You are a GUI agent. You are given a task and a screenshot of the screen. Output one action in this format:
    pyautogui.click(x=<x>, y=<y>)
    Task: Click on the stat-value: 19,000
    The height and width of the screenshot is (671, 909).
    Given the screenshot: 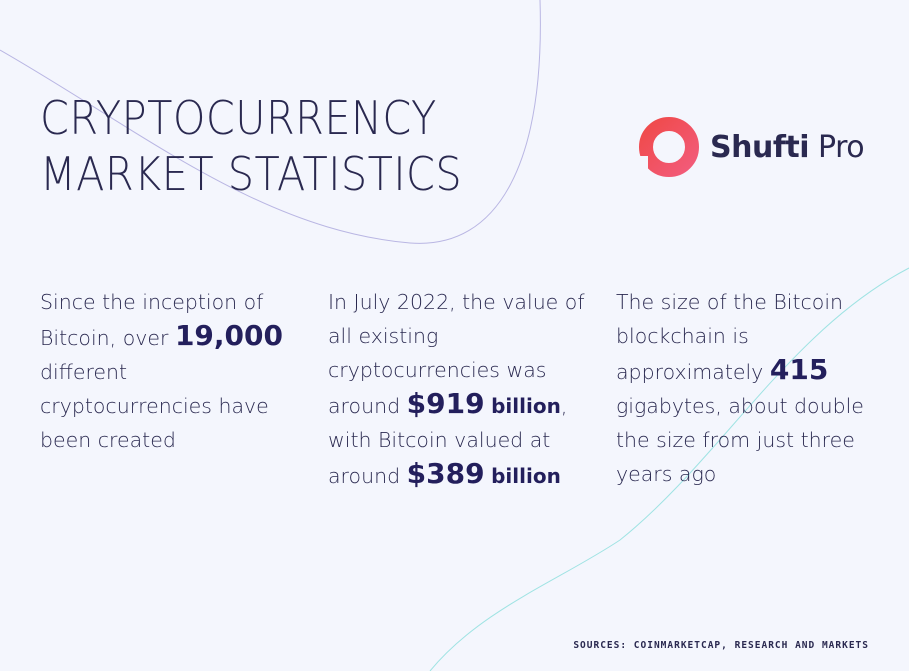 What is the action you would take?
    pyautogui.click(x=228, y=335)
    